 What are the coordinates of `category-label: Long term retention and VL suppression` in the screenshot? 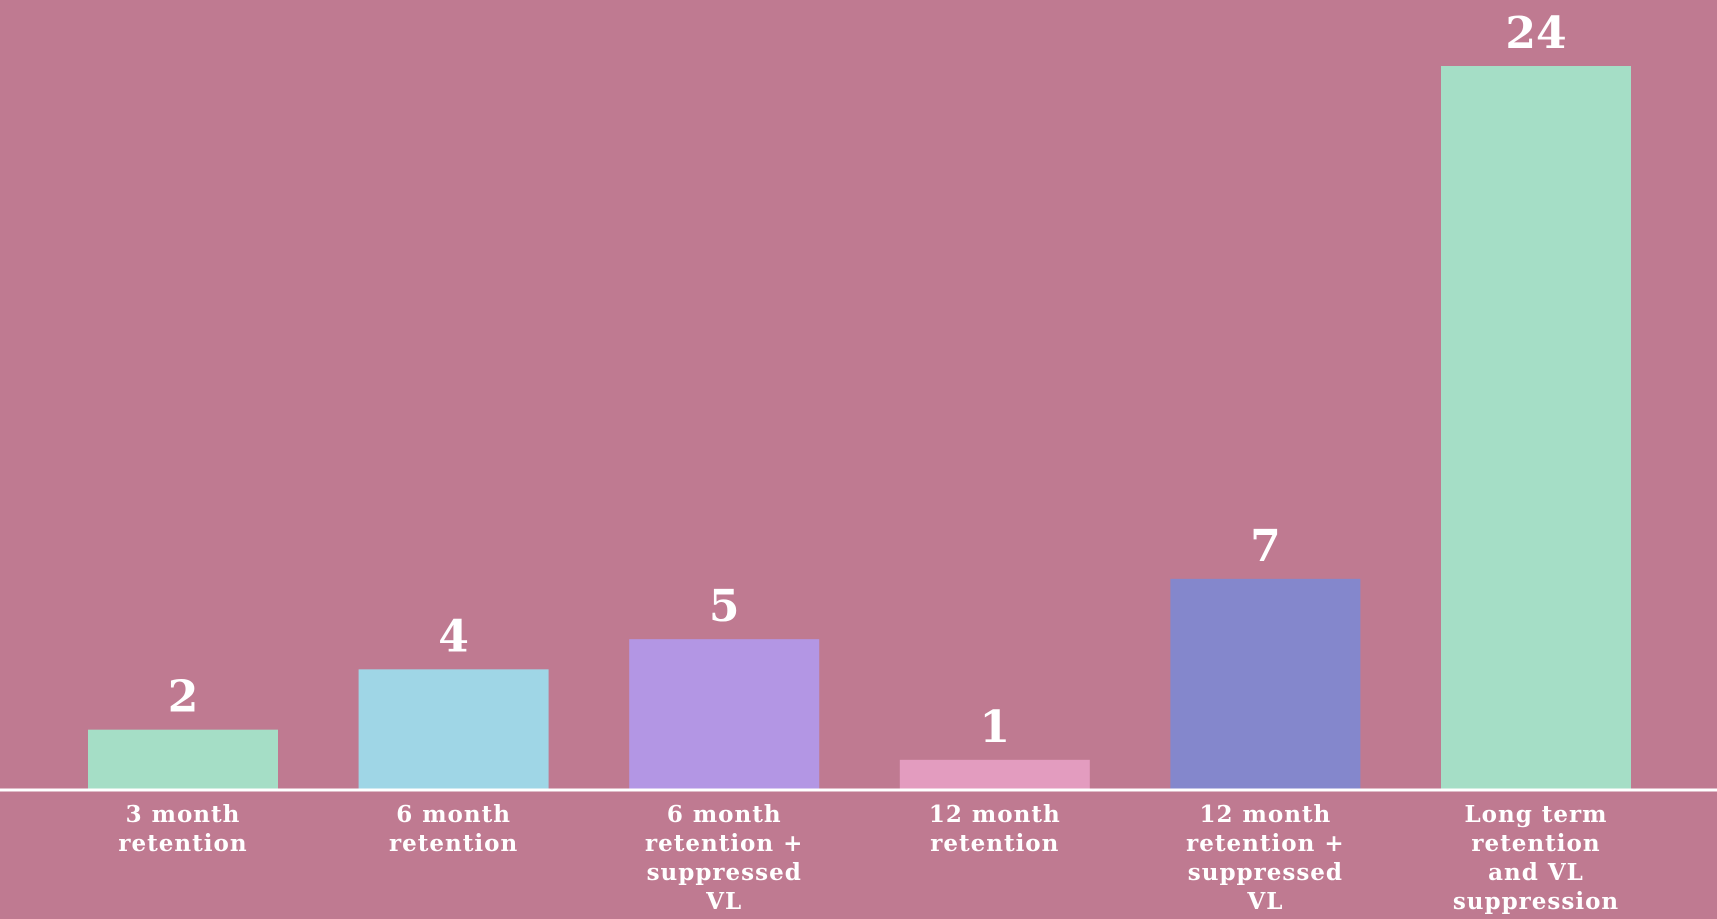 It's located at (1536, 858).